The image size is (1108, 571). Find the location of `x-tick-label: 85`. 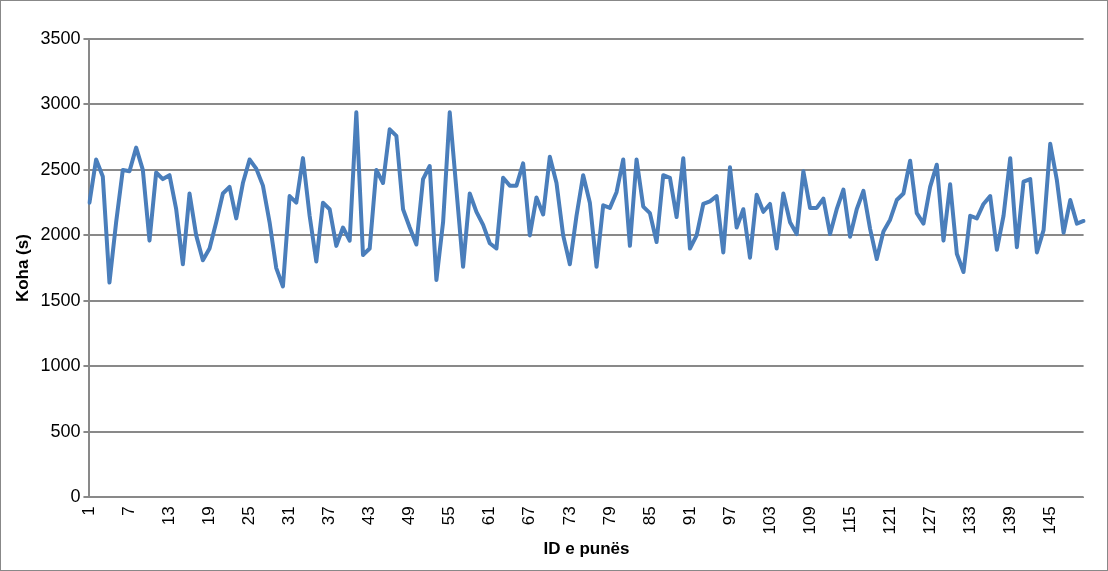

x-tick-label: 85 is located at coordinates (649, 516).